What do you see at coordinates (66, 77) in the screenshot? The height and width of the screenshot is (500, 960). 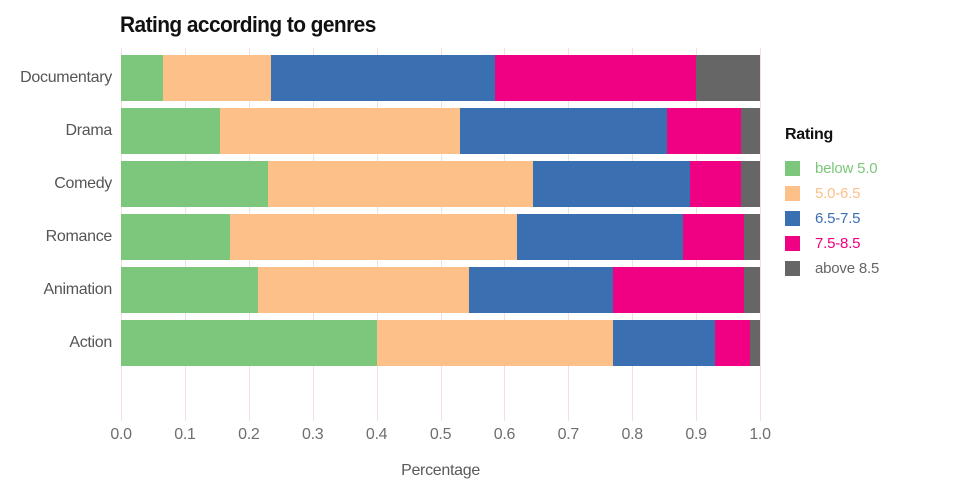 I see `category-label-documentary: Documentary` at bounding box center [66, 77].